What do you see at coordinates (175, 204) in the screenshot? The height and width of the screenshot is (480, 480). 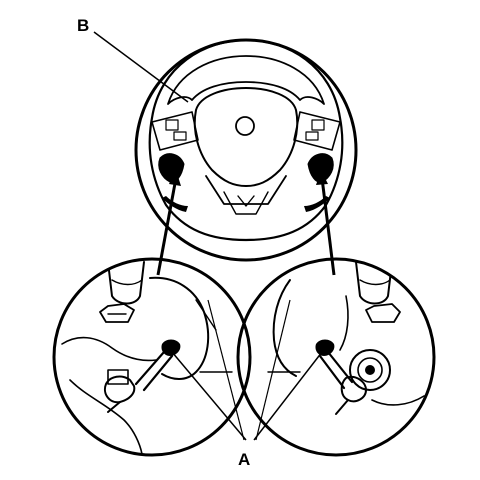 I see `left-rim-shade` at bounding box center [175, 204].